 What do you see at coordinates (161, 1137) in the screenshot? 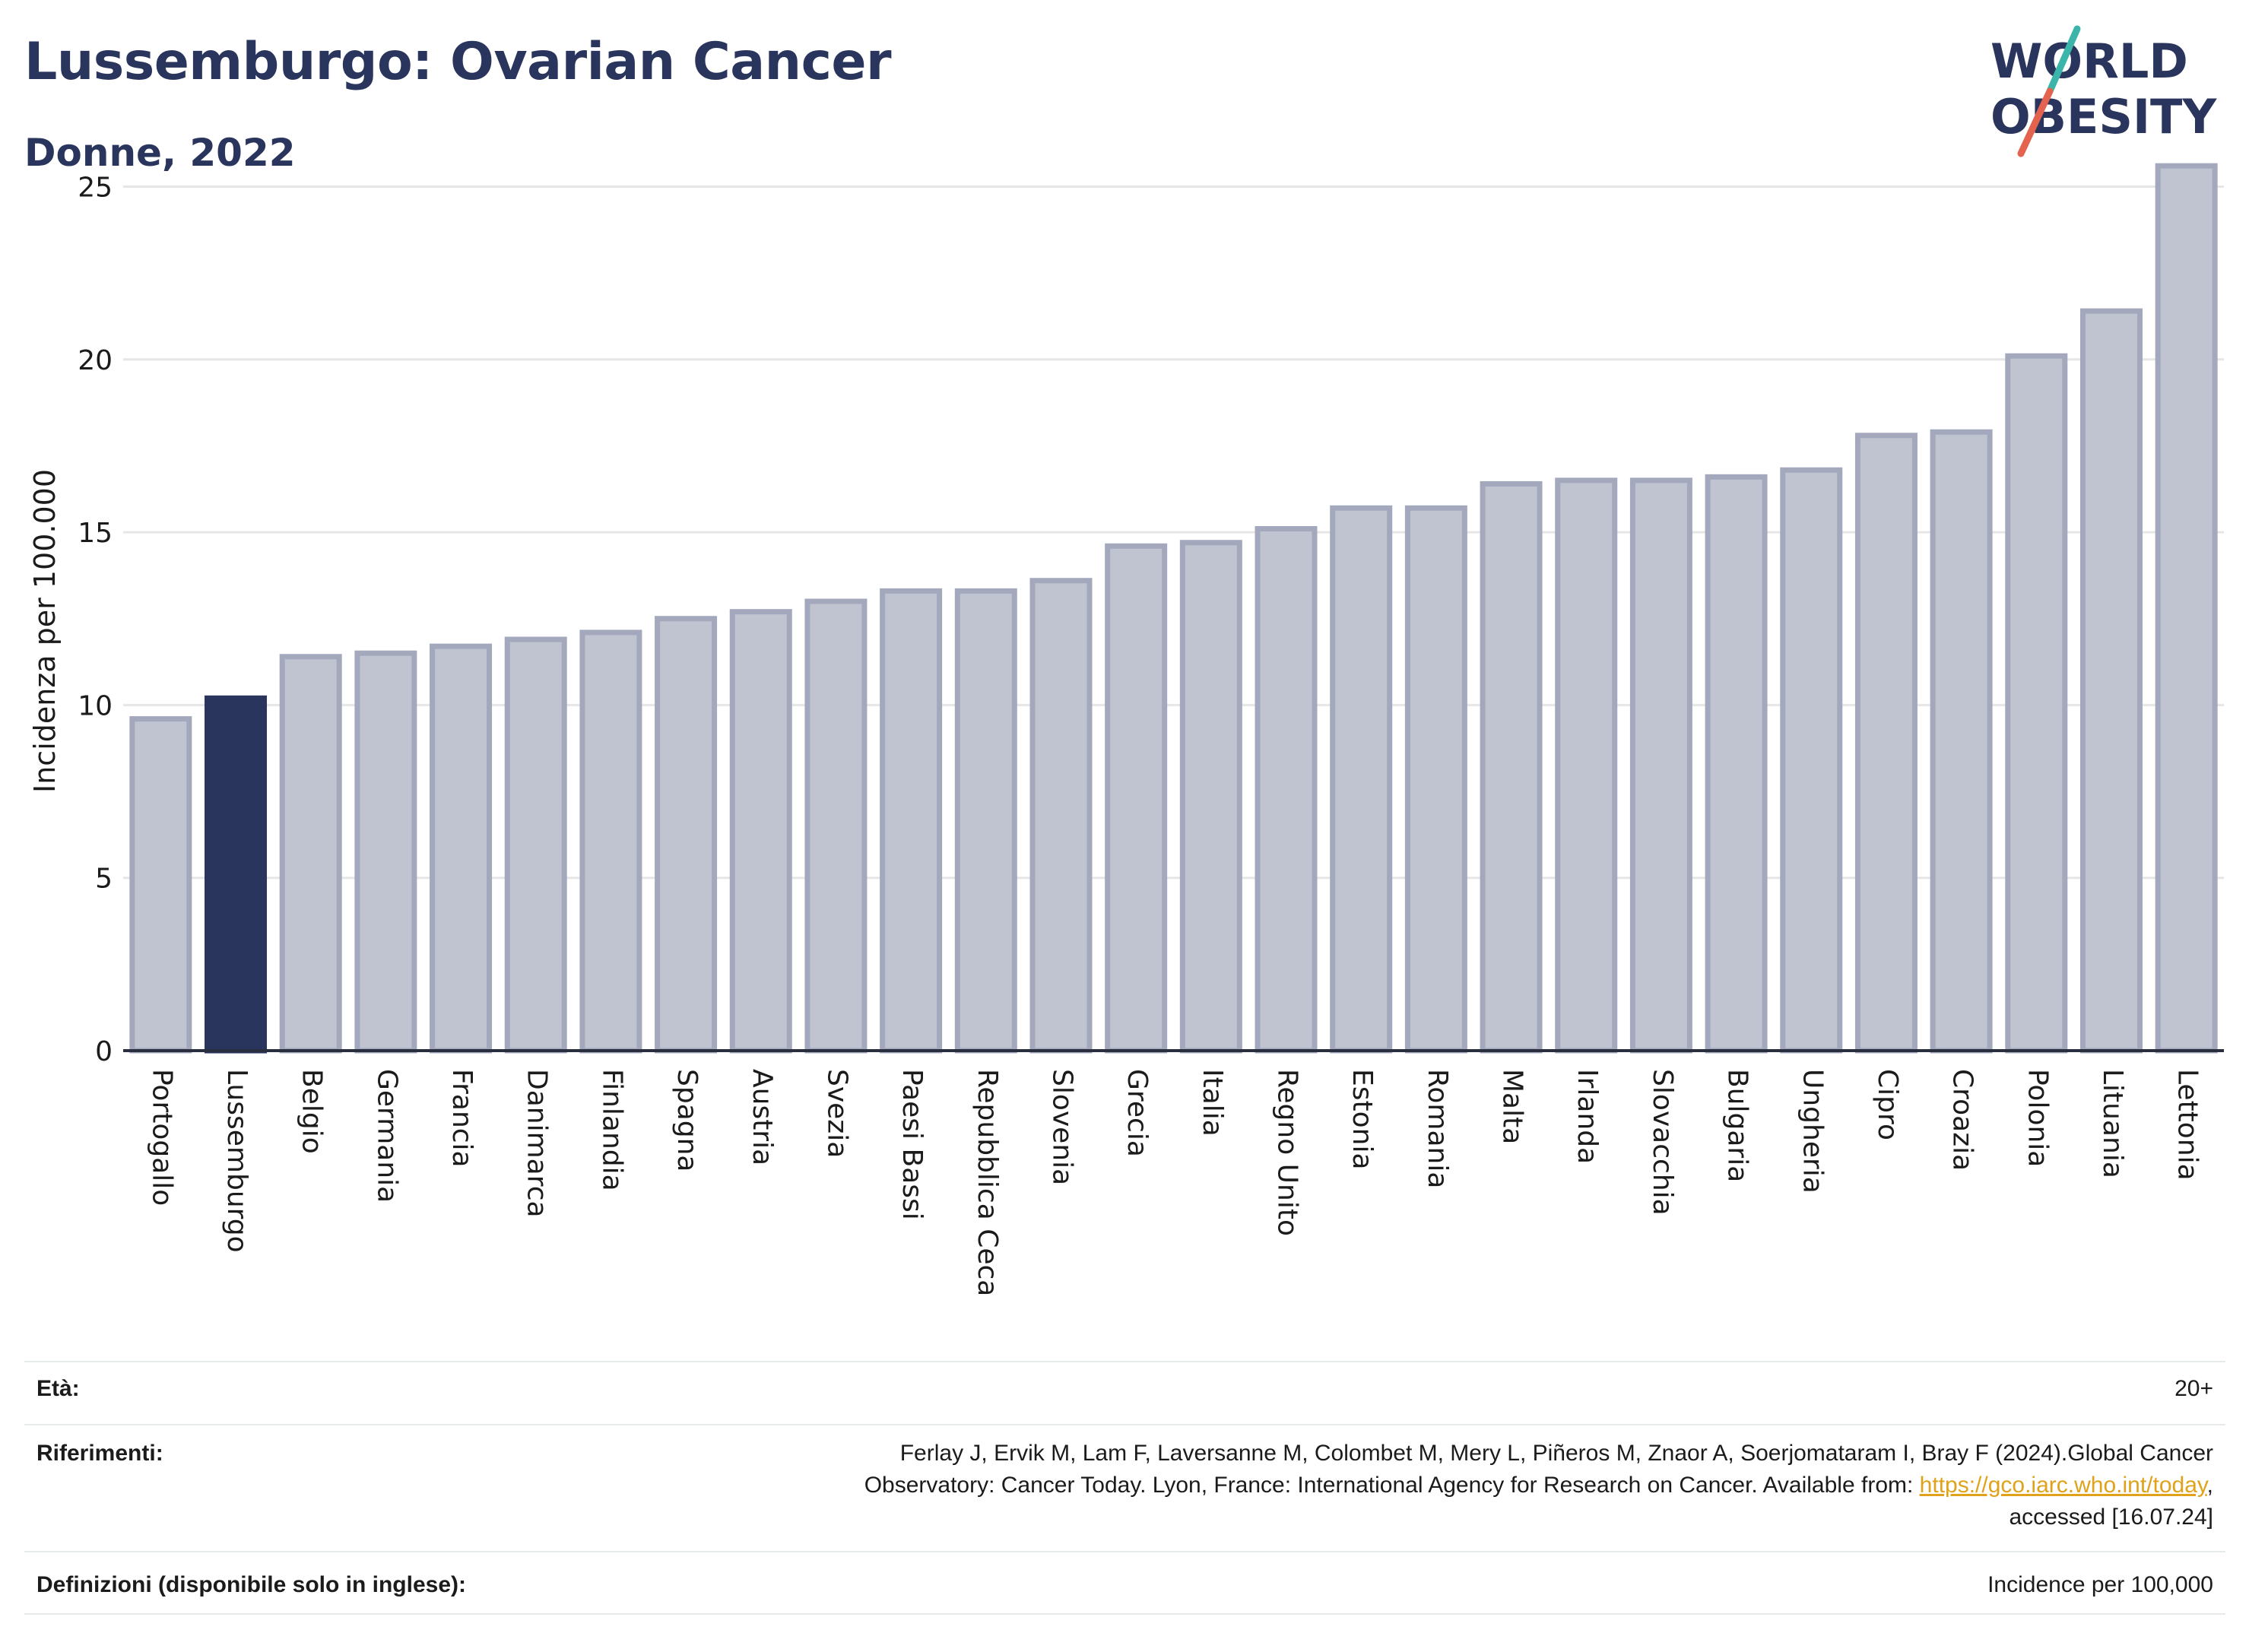
I see `x-tick-label: Portogallo` at bounding box center [161, 1137].